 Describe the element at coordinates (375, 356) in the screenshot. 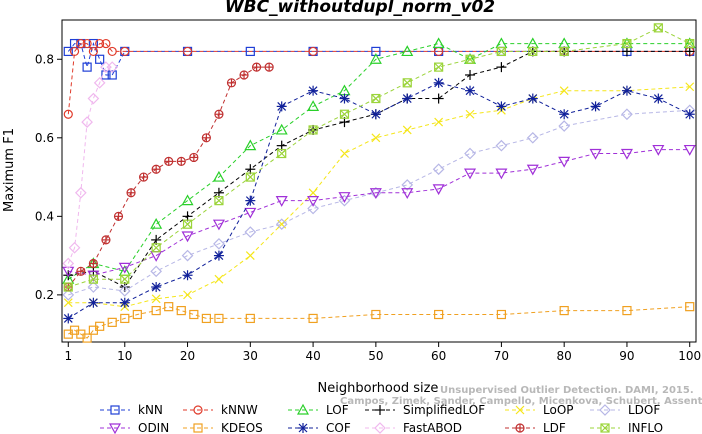

I see `x-tick-label-50: 50` at that location.